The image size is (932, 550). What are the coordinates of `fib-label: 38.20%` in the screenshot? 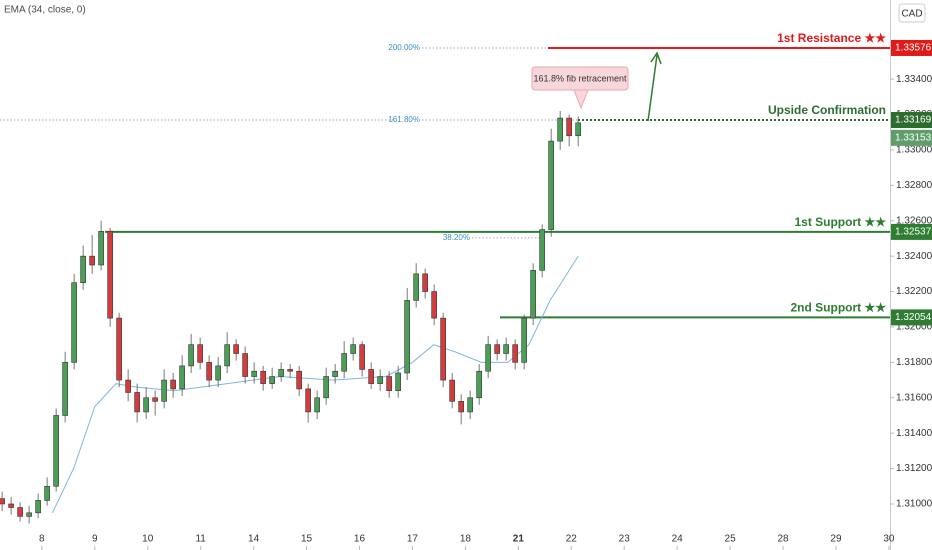 It's located at (456, 237).